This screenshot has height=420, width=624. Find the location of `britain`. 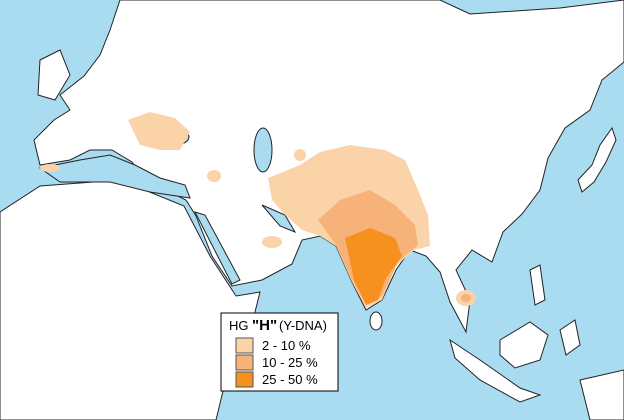

britain is located at coordinates (54, 75).